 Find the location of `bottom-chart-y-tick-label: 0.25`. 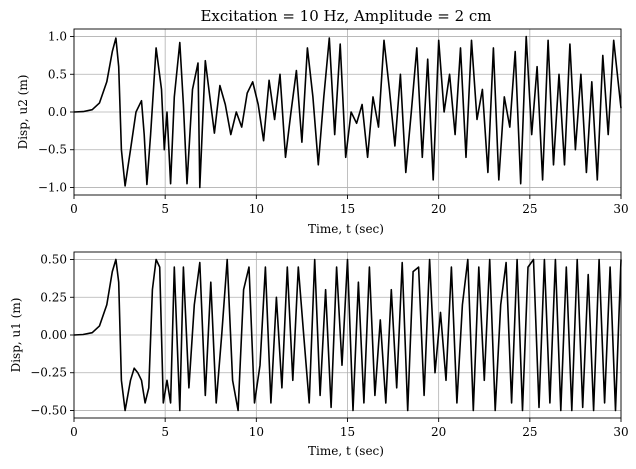

bottom-chart-y-tick-label: 0.25 is located at coordinates (53, 297).